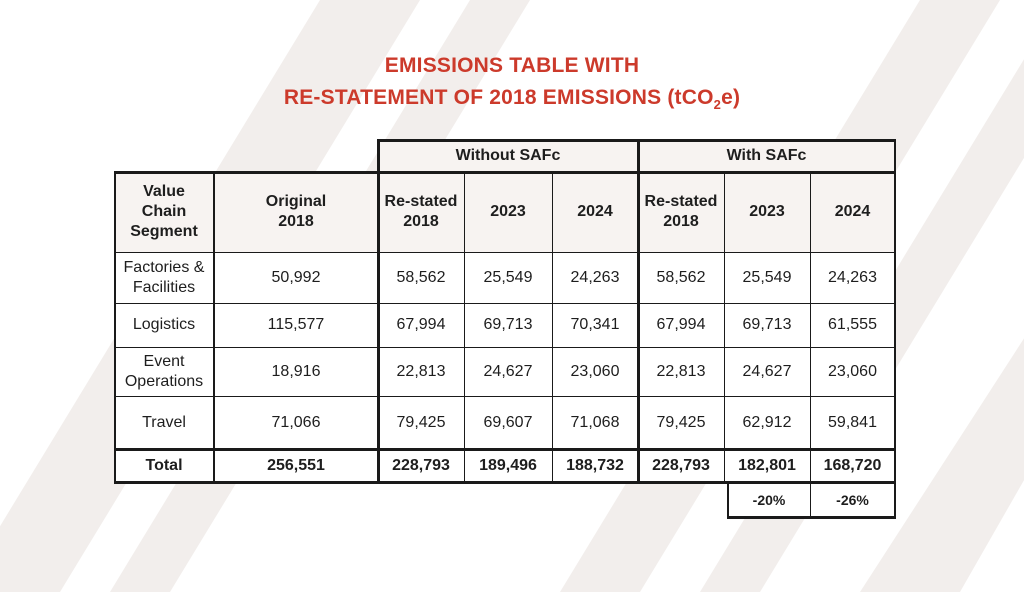 The image size is (1024, 592). Describe the element at coordinates (852, 422) in the screenshot. I see `table-cell: 59,841` at that location.